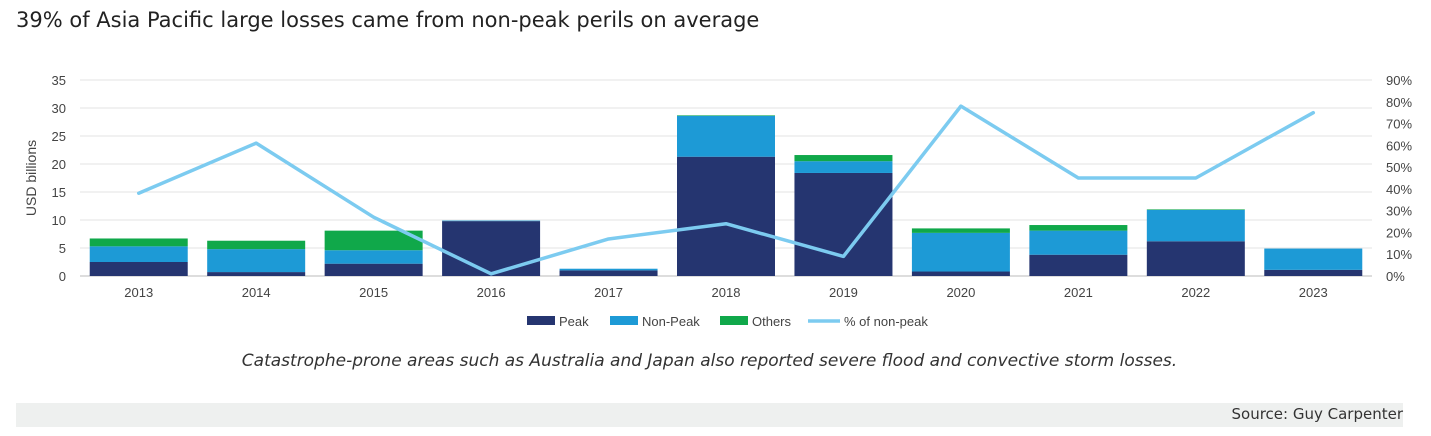  I want to click on right-tick-label: 40%, so click(1399, 189).